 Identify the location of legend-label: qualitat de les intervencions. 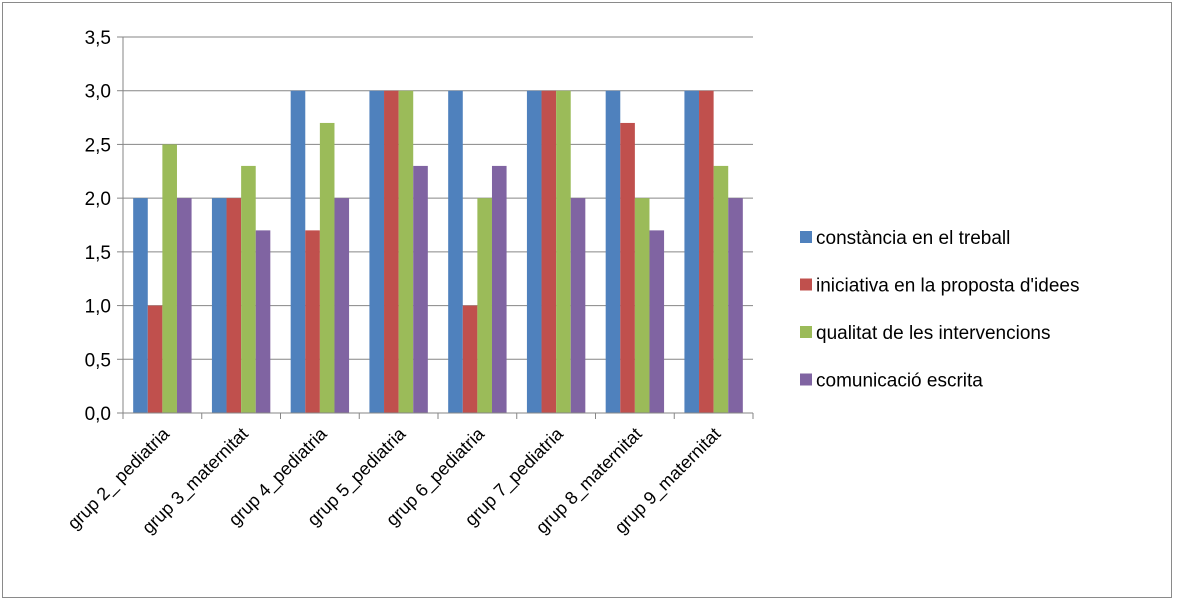
(933, 333).